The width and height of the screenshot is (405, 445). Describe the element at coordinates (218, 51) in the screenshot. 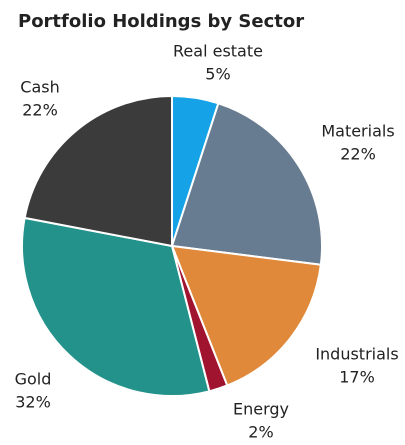

I see `slice-label: Real estate` at that location.